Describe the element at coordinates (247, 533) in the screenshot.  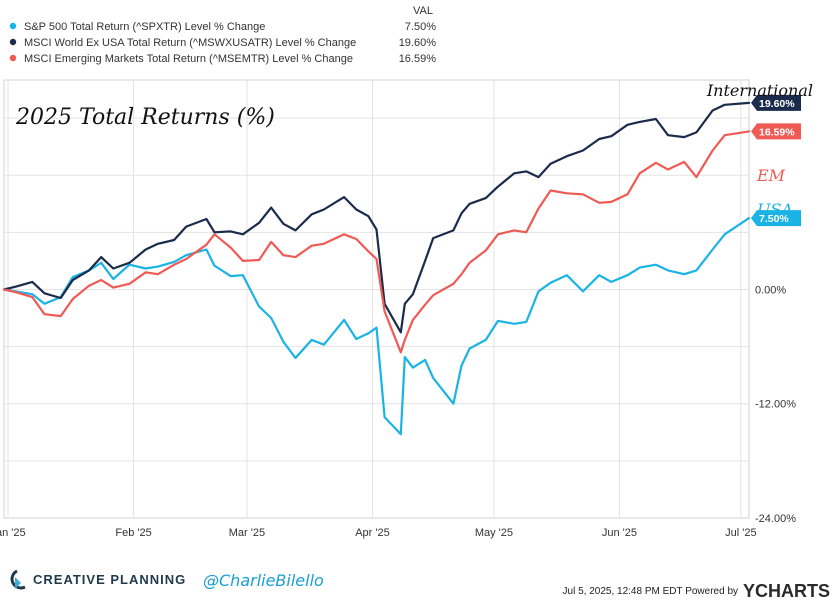
I see `x-tick-label: Mar '25` at that location.